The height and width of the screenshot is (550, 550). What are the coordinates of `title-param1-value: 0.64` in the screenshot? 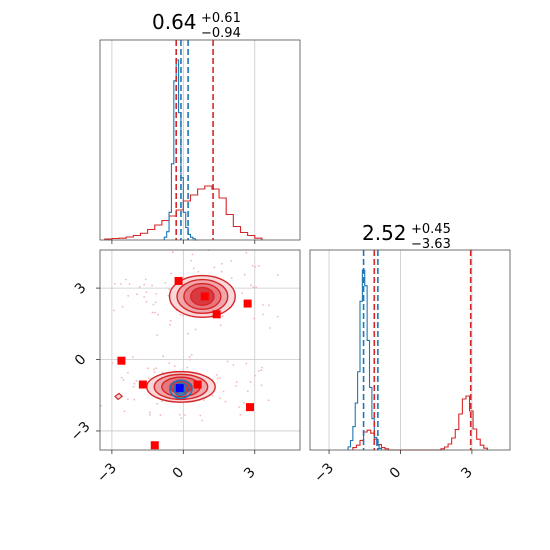 It's located at (174, 22).